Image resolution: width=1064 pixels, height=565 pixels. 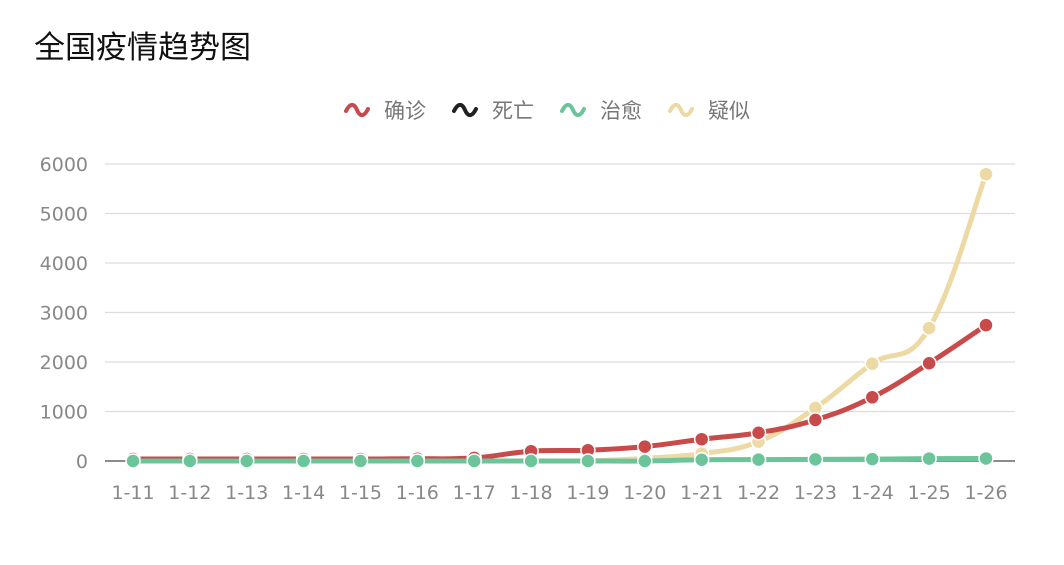 I want to click on x-tick-label: 1-20, so click(x=644, y=493).